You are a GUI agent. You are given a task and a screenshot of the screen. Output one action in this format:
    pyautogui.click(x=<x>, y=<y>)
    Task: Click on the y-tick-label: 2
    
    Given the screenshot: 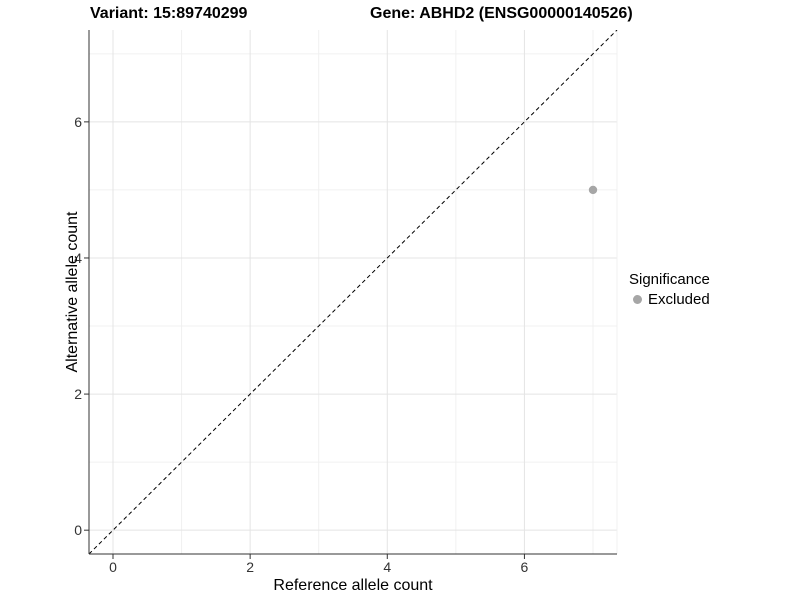 What is the action you would take?
    pyautogui.click(x=78, y=394)
    